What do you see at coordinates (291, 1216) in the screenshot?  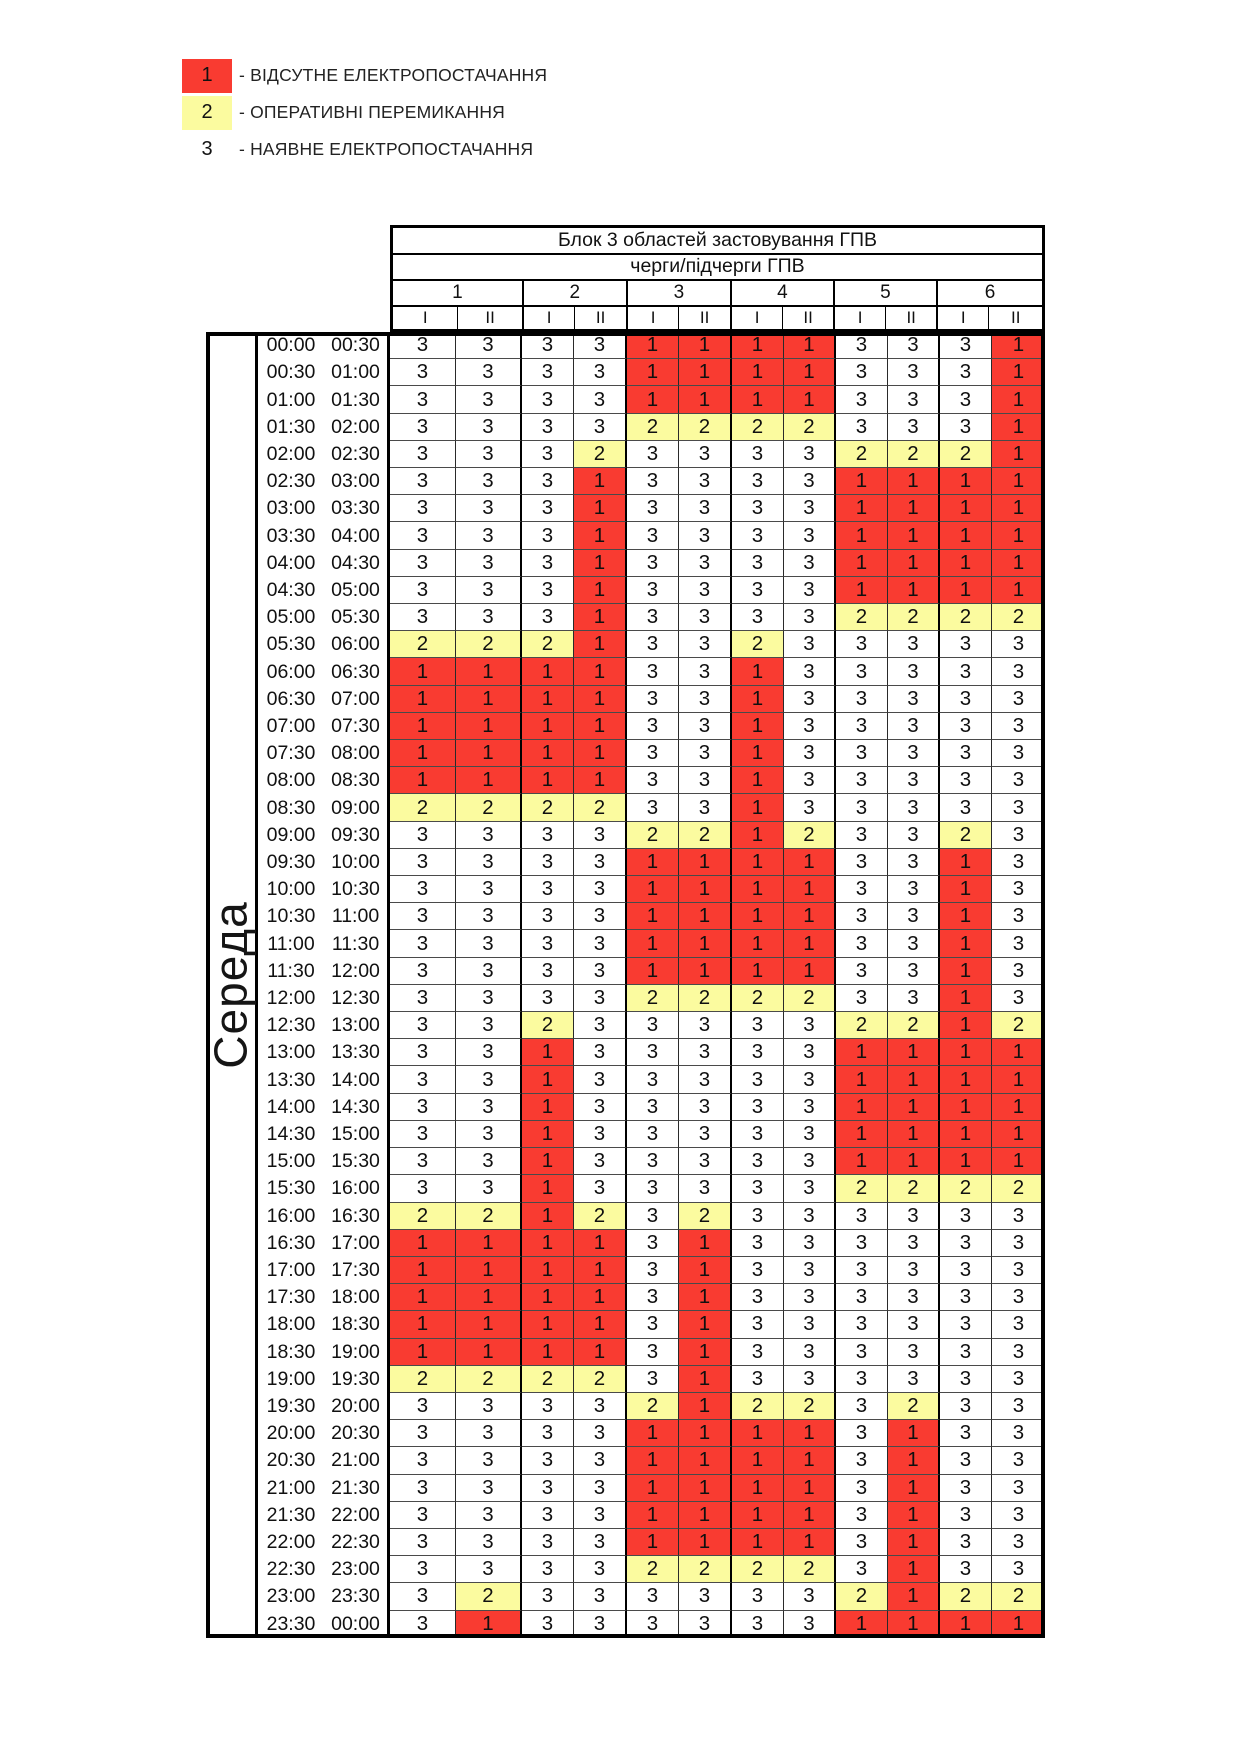 I see `time-start-cell: 16:00` at bounding box center [291, 1216].